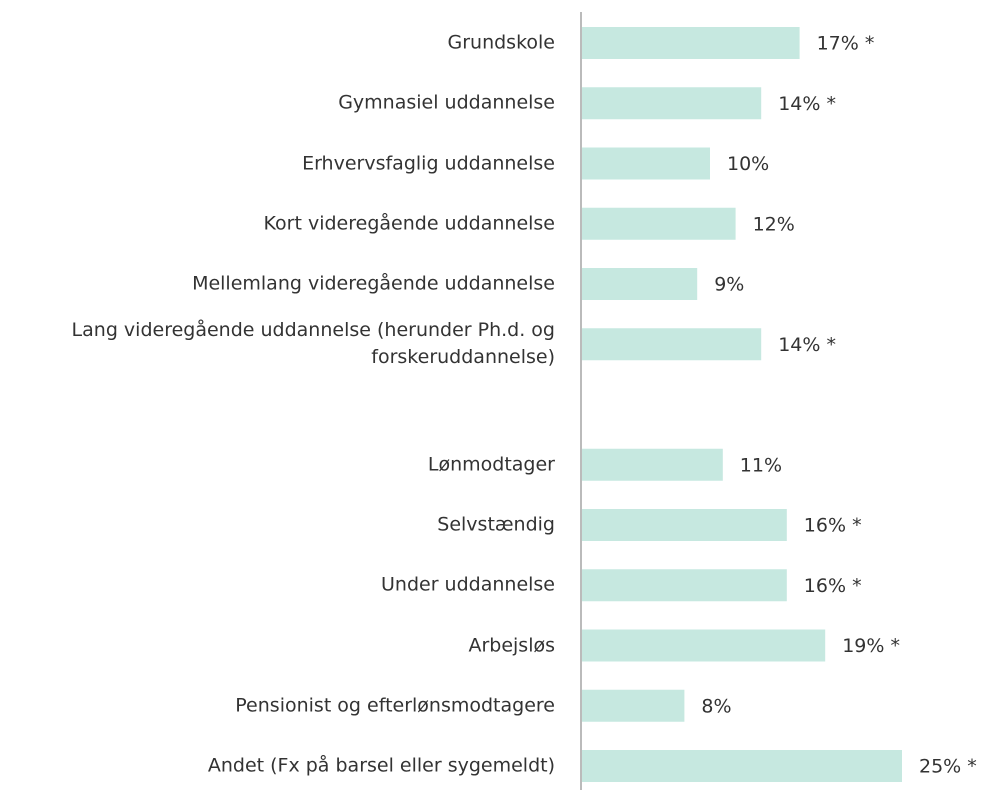 Image resolution: width=984 pixels, height=790 pixels. Describe the element at coordinates (501, 42) in the screenshot. I see `category-label: Grundskole` at that location.